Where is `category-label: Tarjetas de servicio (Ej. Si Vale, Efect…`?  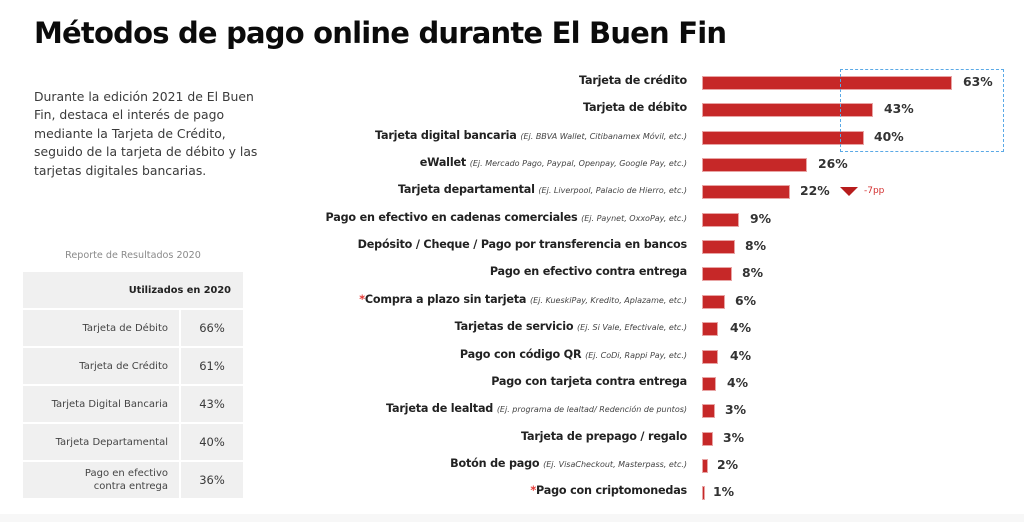
category-label: Tarjetas de servicio (Ej. Si Vale, Efect… is located at coordinates (571, 326).